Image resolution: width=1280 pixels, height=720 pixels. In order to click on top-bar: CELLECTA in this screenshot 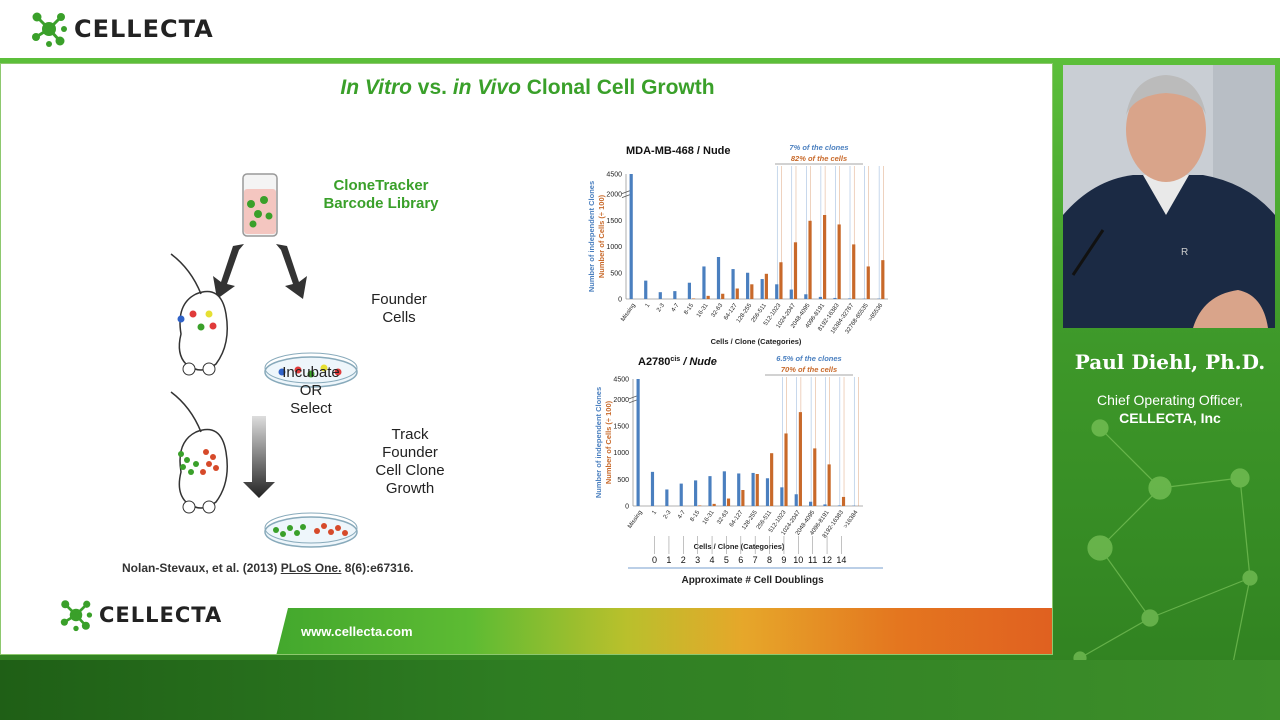, I will do `click(640, 29)`.